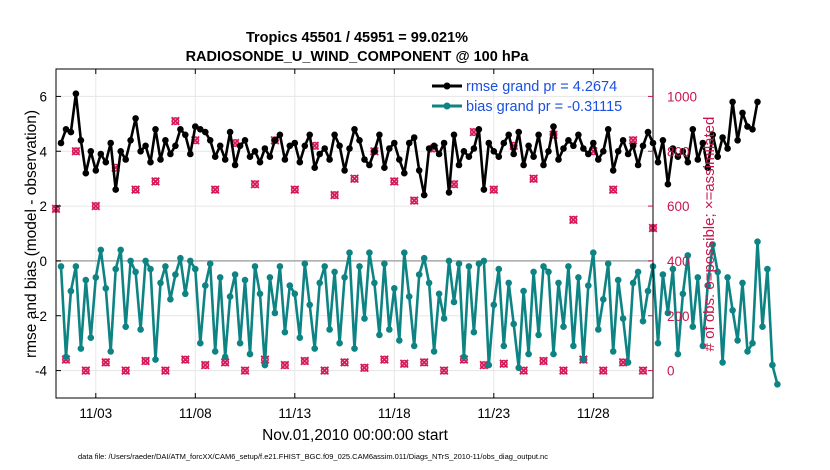 Image resolution: width=830 pixels, height=470 pixels. Describe the element at coordinates (678, 316) in the screenshot. I see `right-y-tick-label-1: 200` at that location.